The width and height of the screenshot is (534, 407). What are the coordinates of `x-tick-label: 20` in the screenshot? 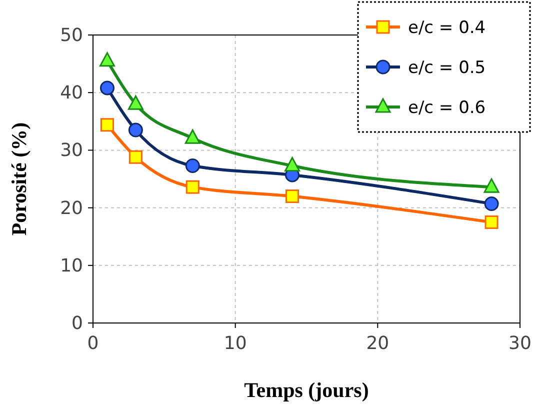 It's located at (378, 343).